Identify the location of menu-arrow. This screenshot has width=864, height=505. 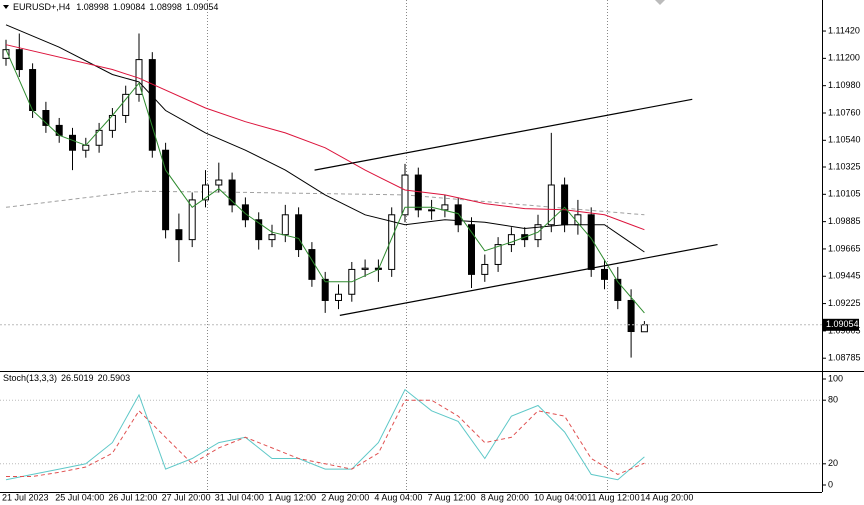
(6, 7).